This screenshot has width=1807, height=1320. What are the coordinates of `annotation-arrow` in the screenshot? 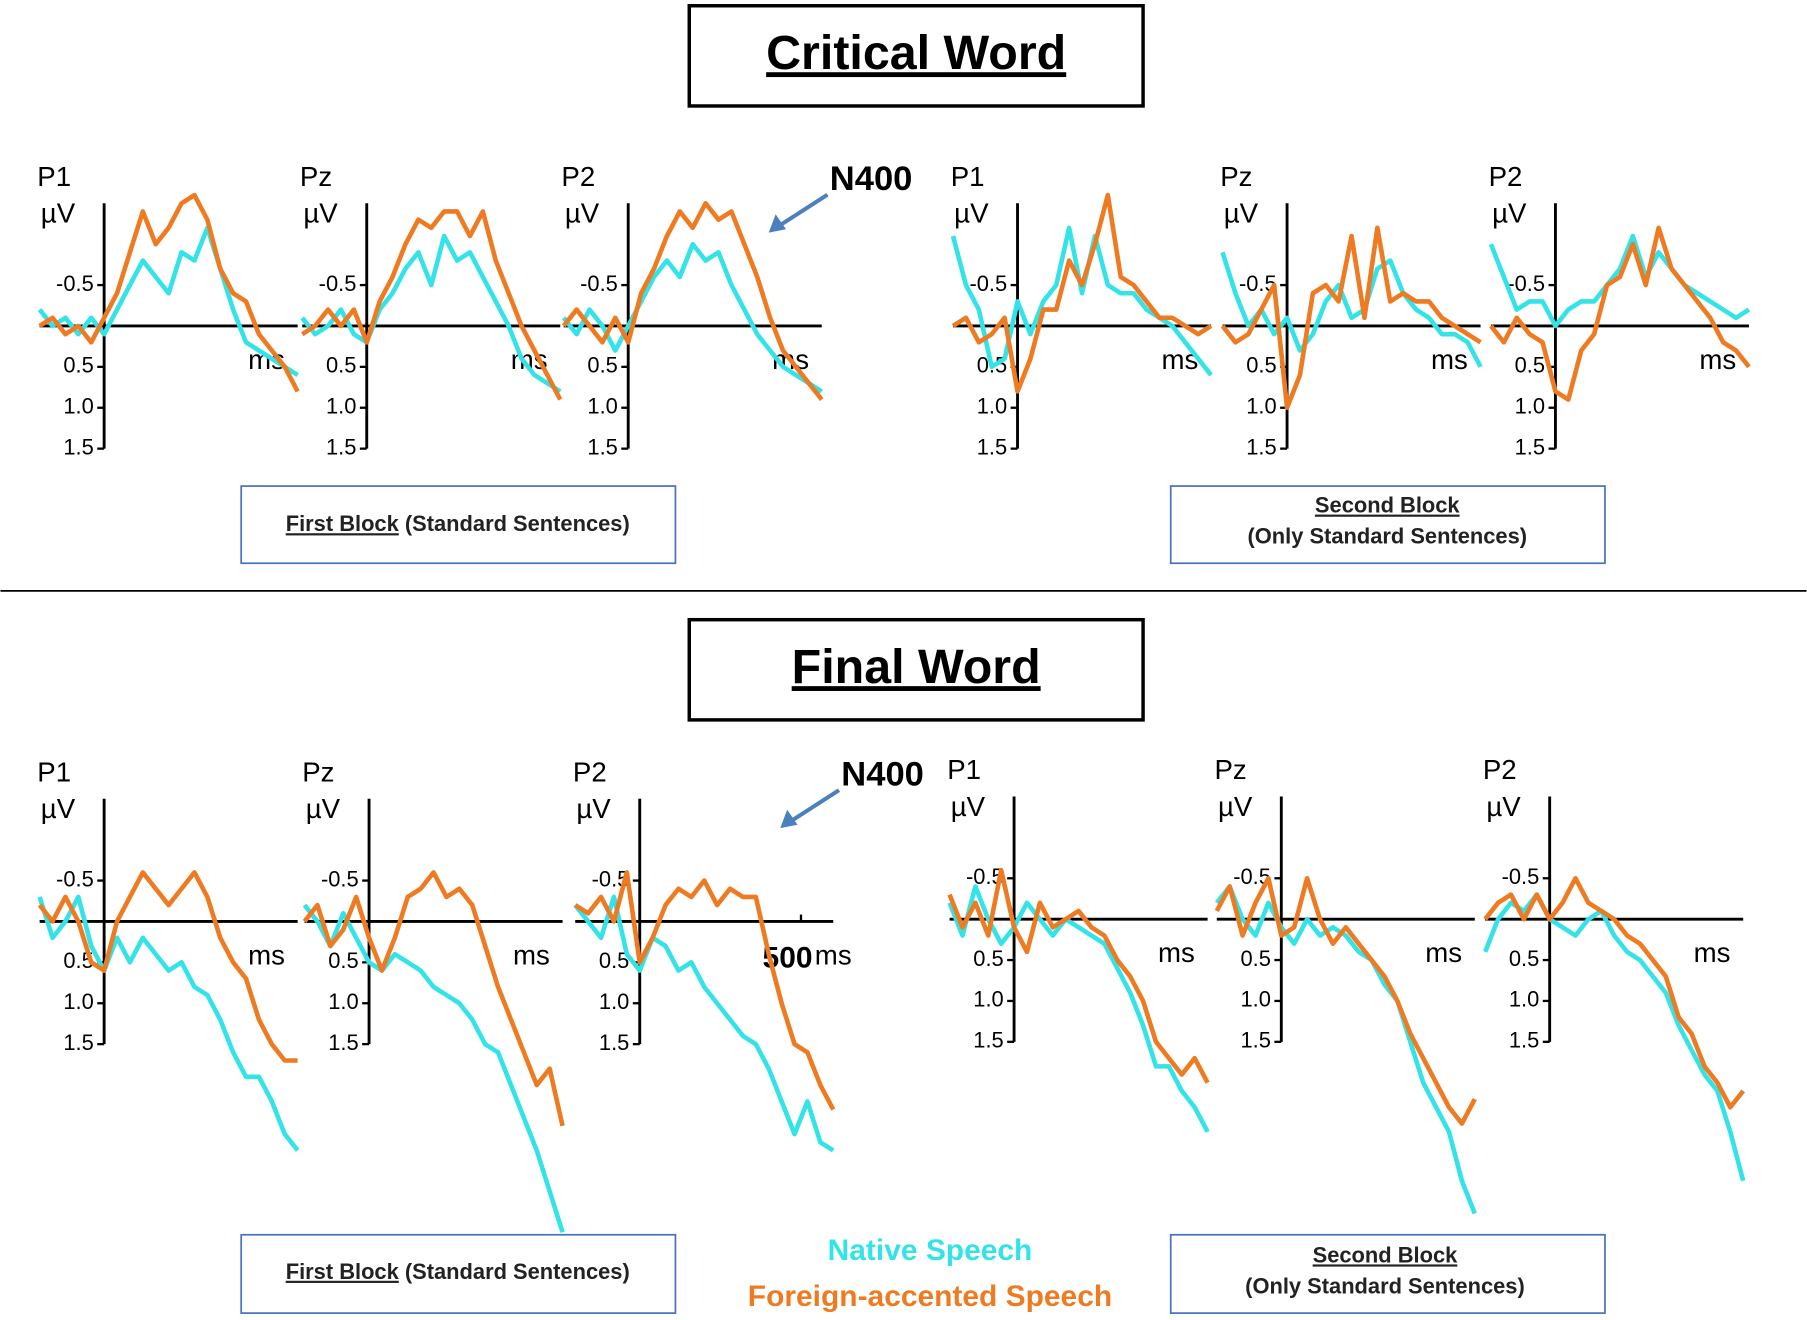 It's located at (813, 807).